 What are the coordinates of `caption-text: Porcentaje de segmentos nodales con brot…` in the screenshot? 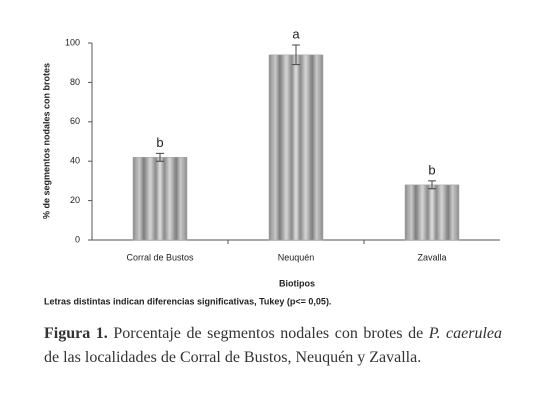 It's located at (268, 333).